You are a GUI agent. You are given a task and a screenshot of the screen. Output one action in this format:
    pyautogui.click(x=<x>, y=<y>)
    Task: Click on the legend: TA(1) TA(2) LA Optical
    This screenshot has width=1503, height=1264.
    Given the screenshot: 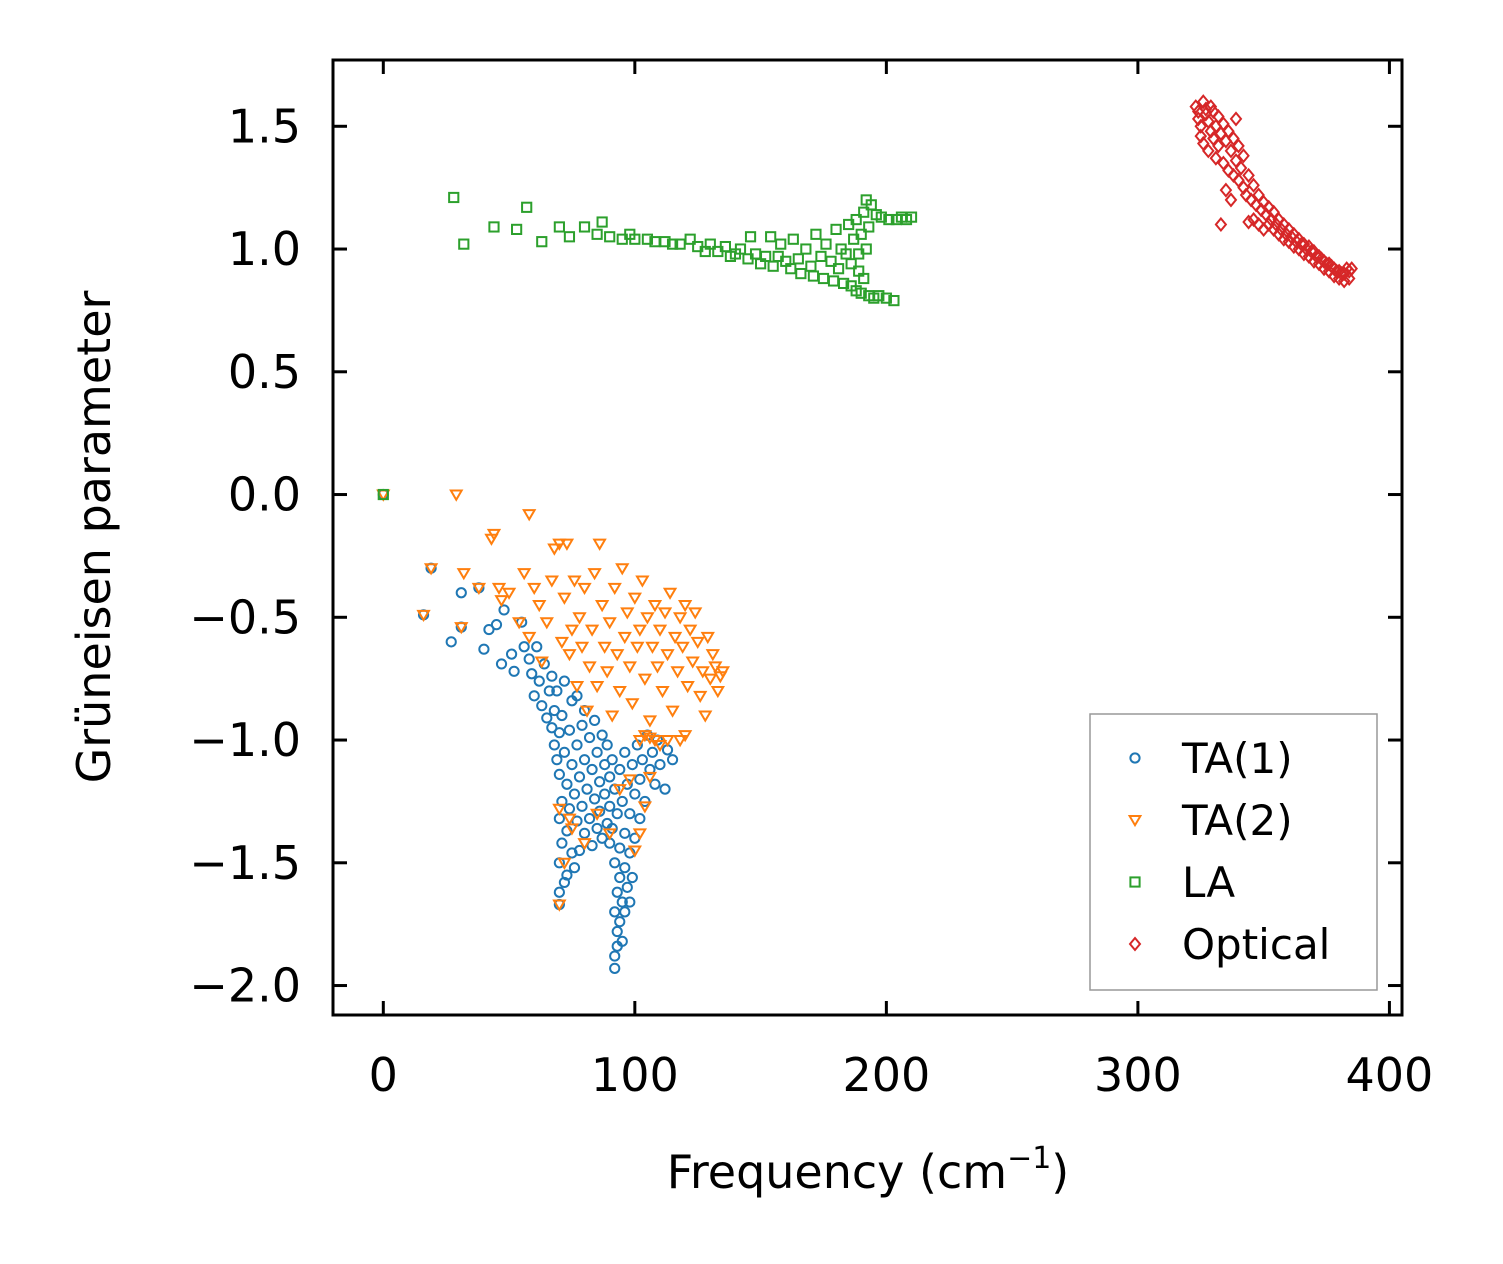 What is the action you would take?
    pyautogui.click(x=1233, y=852)
    